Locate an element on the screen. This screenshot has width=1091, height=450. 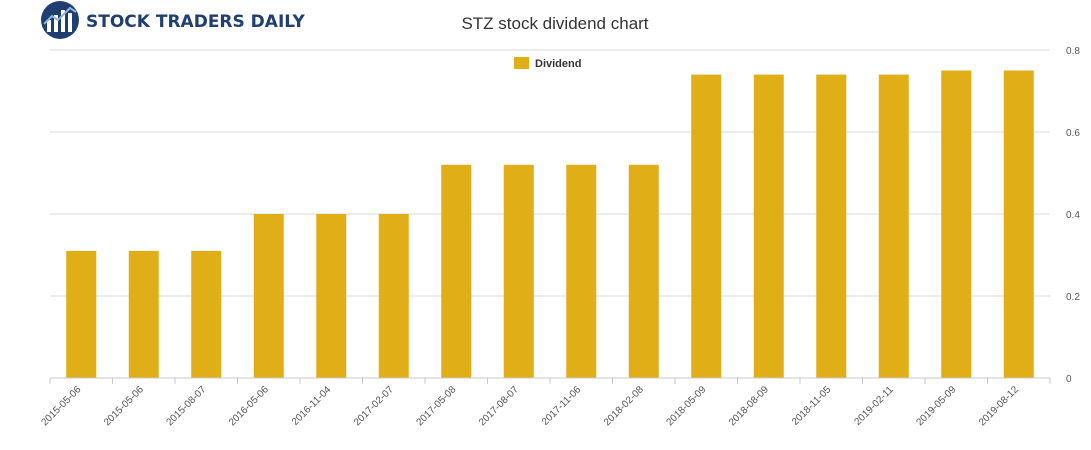
x-tick-label: 2019-05-09 is located at coordinates (936, 406).